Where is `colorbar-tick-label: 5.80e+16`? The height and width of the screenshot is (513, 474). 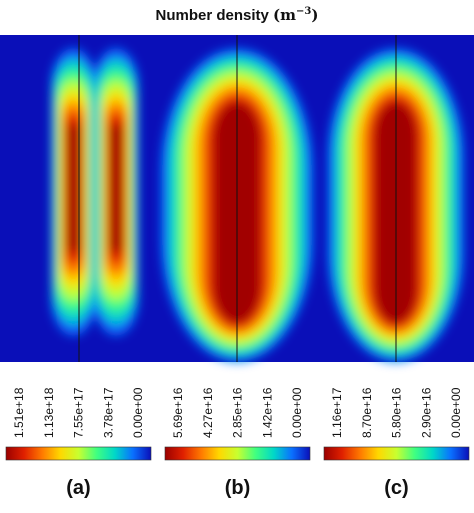
colorbar-tick-label: 5.80e+16 is located at coordinates (397, 412).